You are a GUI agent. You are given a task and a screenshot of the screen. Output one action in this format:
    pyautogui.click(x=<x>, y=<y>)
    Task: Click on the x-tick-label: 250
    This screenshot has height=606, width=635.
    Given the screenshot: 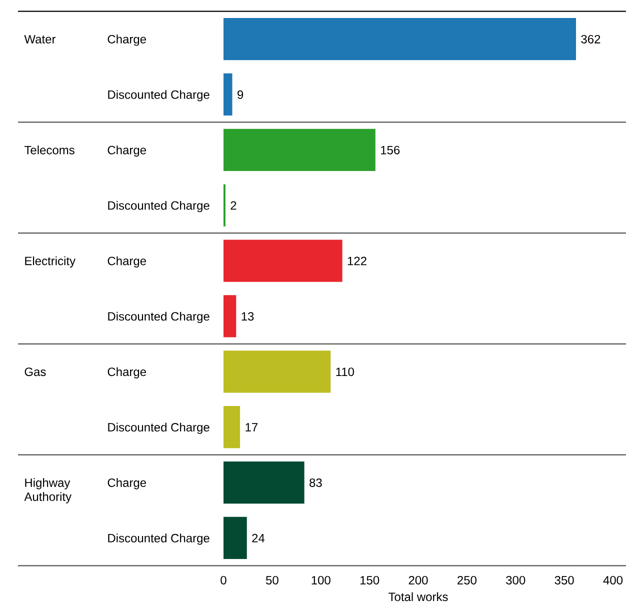 What is the action you would take?
    pyautogui.click(x=467, y=580)
    